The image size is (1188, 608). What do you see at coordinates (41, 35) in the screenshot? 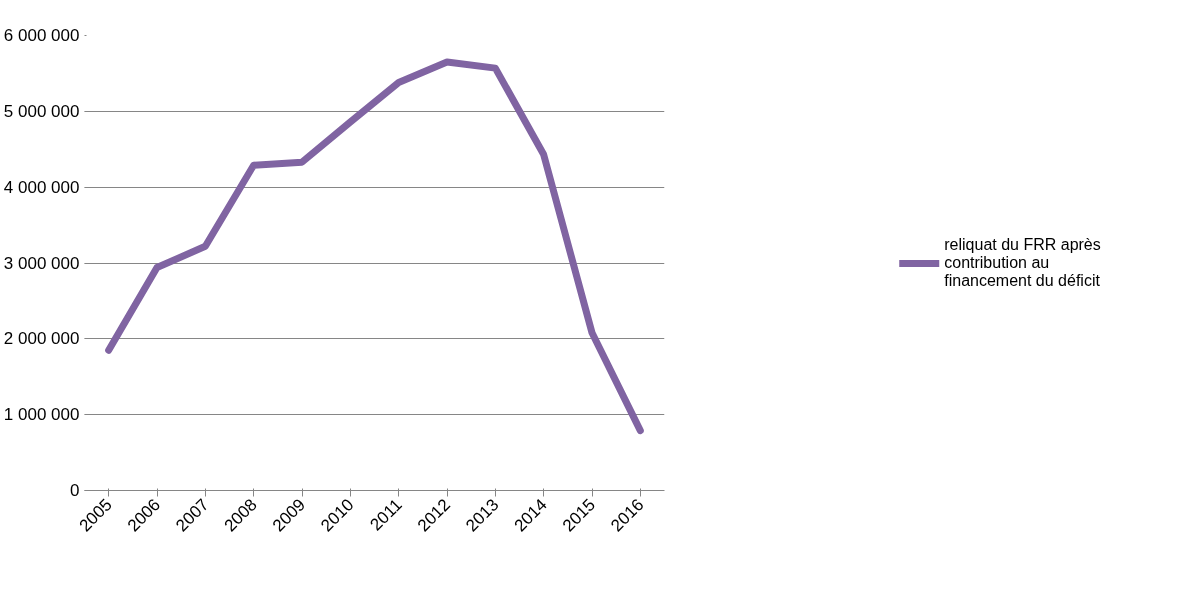
I see `y-tick-label: 6 000 000` at bounding box center [41, 35].